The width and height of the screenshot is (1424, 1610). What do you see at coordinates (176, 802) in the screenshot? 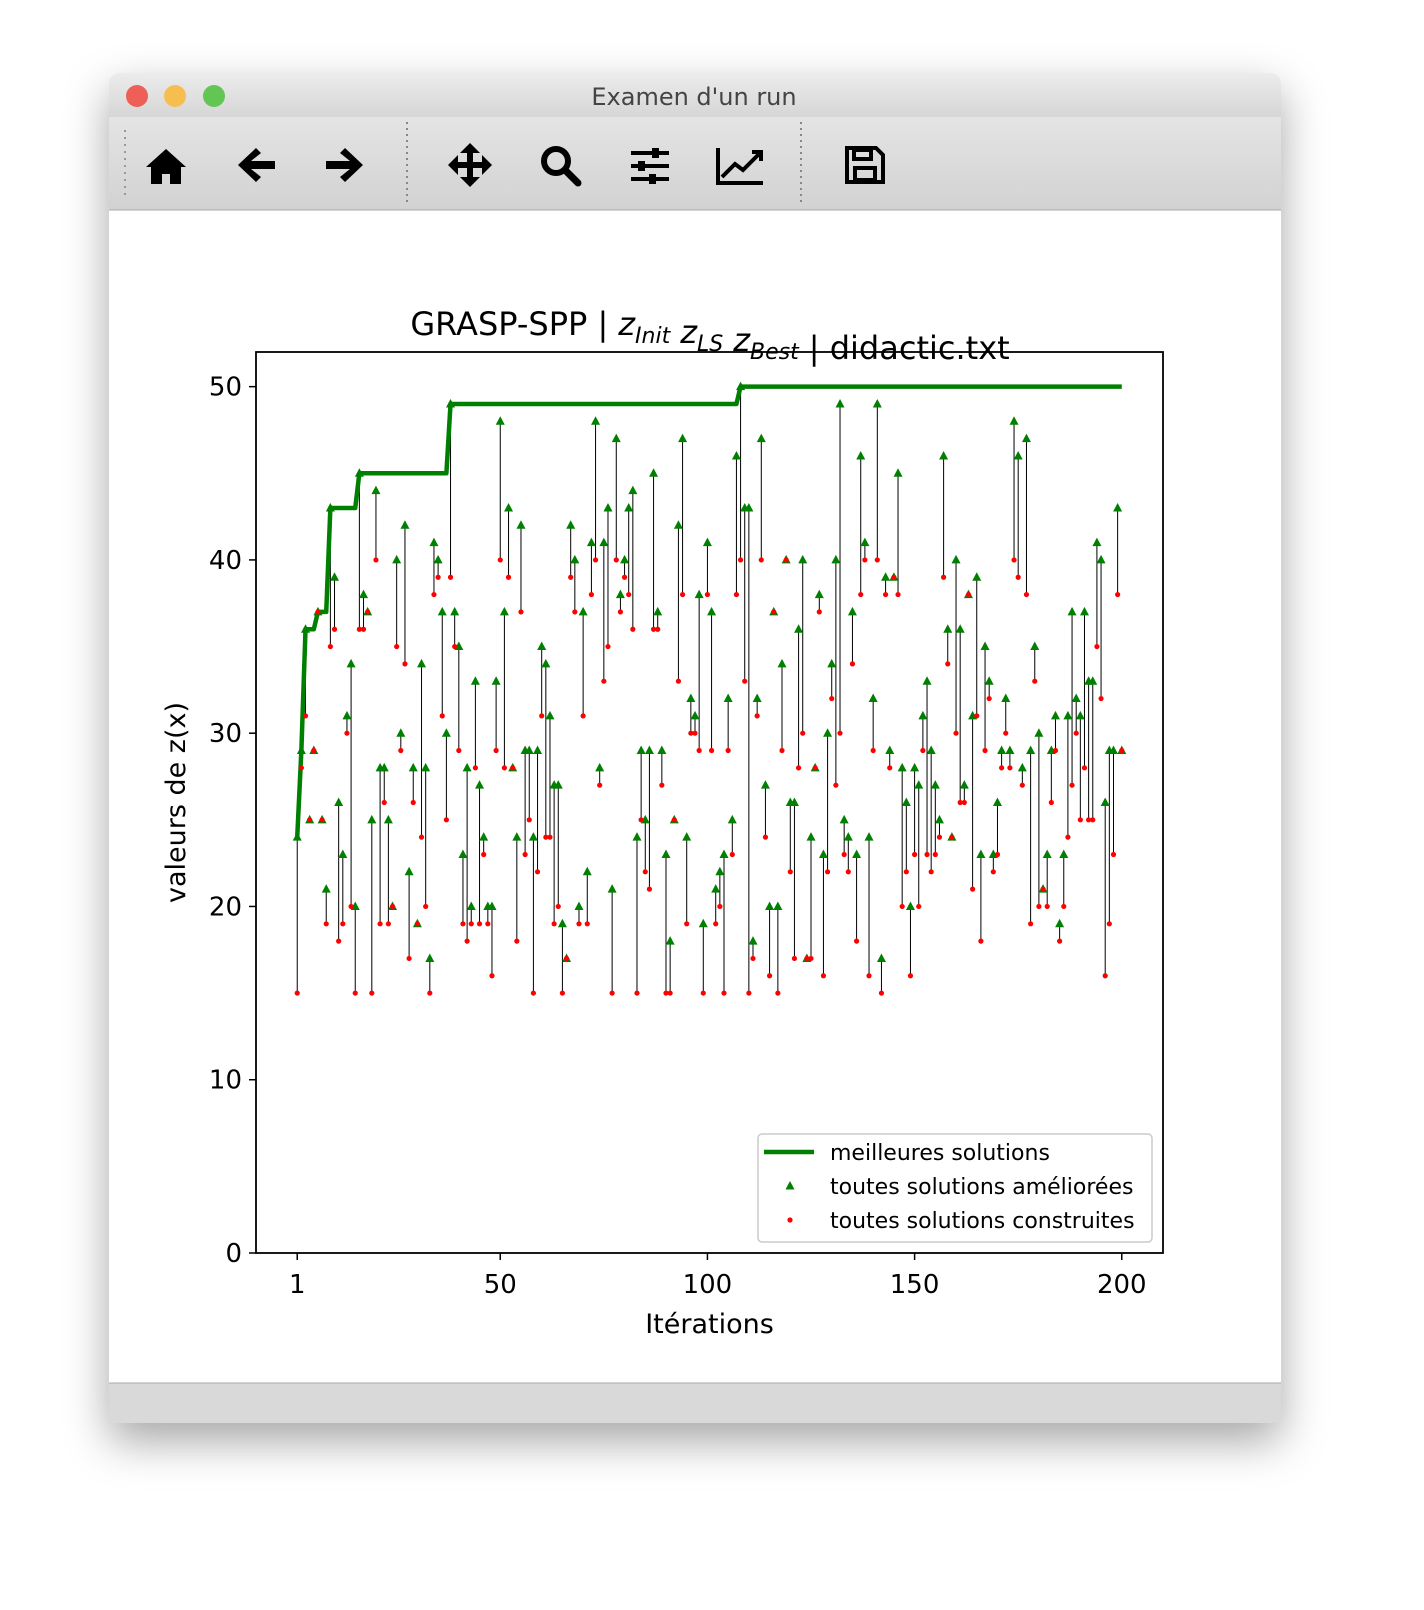
I see `y-axis-label: valeurs de z(x)` at bounding box center [176, 802].